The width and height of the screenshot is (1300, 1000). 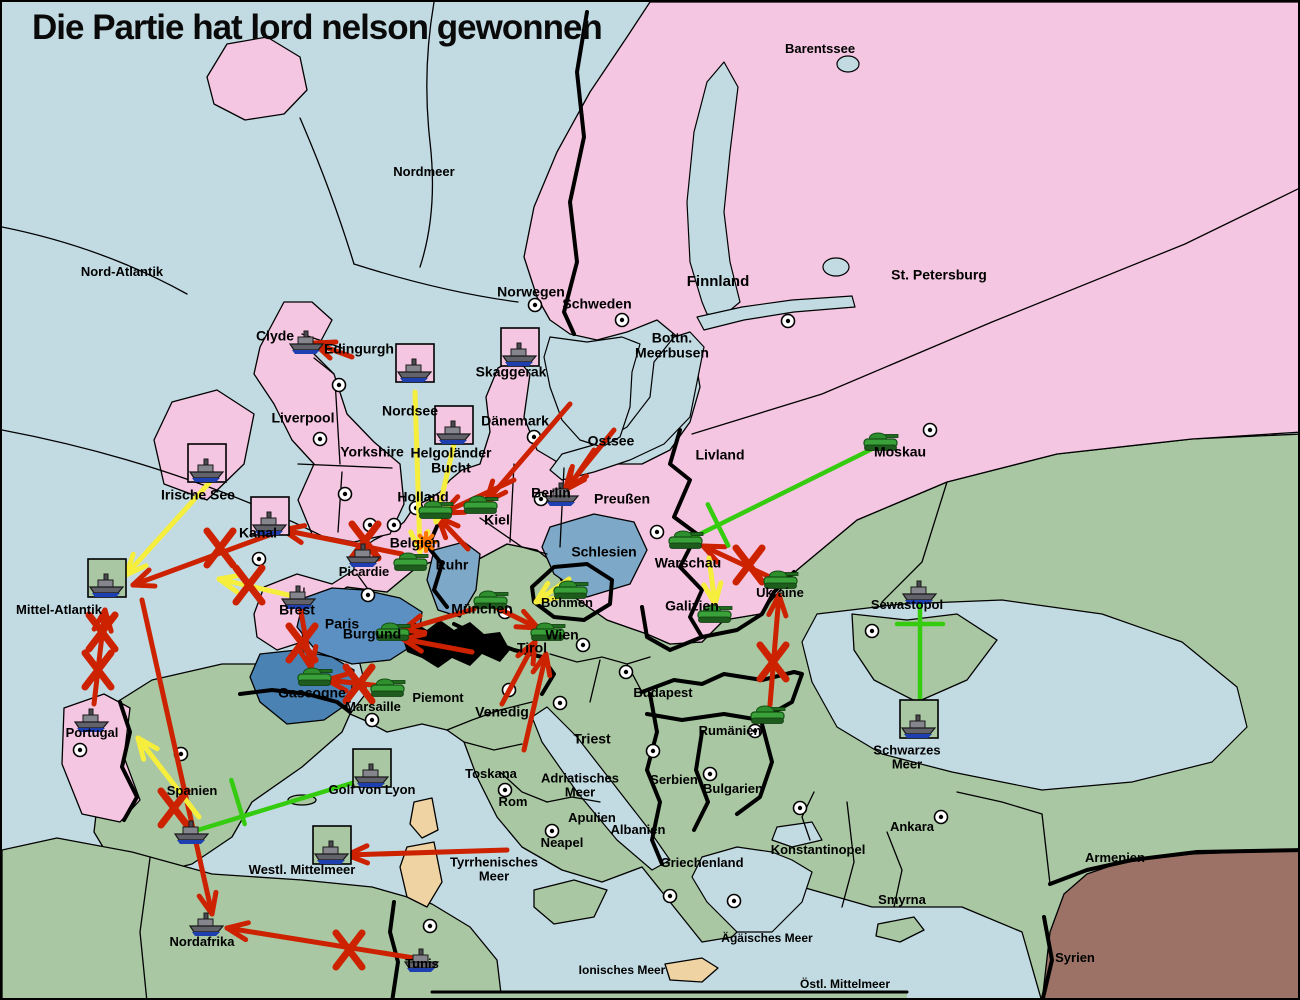 I want to click on sea-baltic, so click(x=627, y=406).